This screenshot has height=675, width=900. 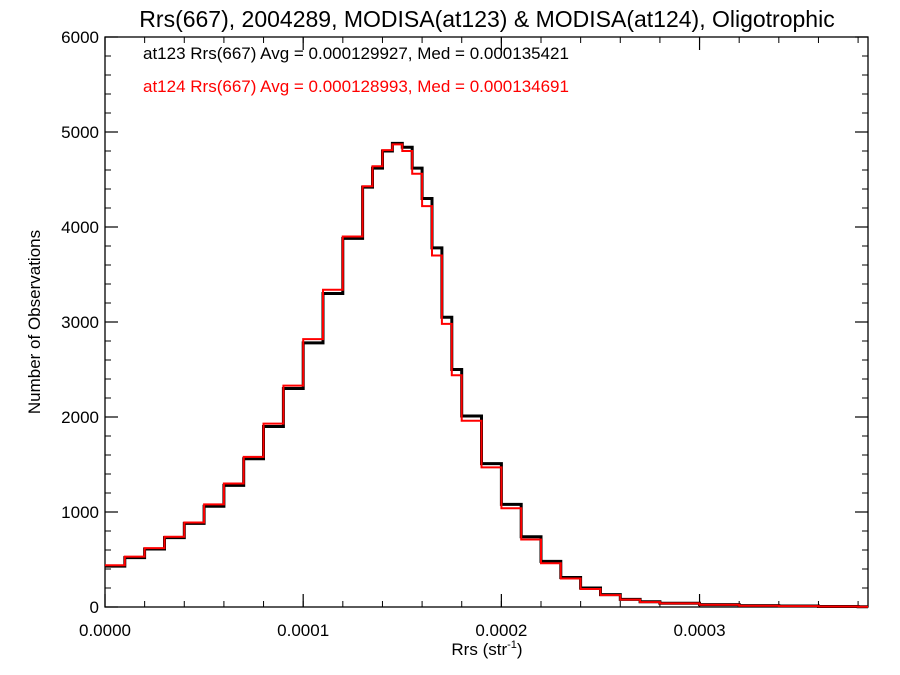 I want to click on x-tick-label: 0.0002, so click(x=501, y=630).